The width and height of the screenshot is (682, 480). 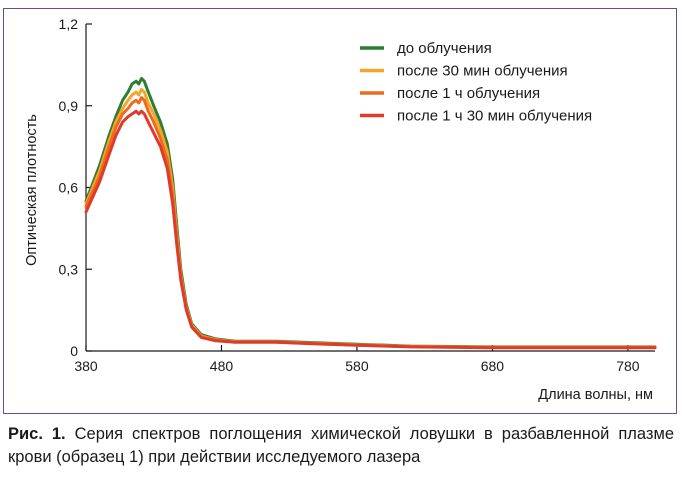 I want to click on y-tick-label: 1,2, so click(x=69, y=24).